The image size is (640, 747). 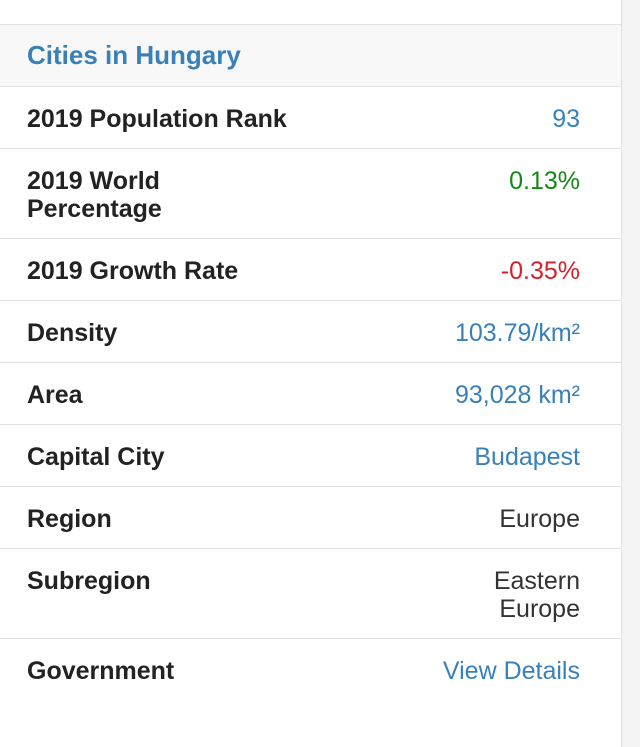 I want to click on row-area: Area 93,028 km², so click(x=310, y=394).